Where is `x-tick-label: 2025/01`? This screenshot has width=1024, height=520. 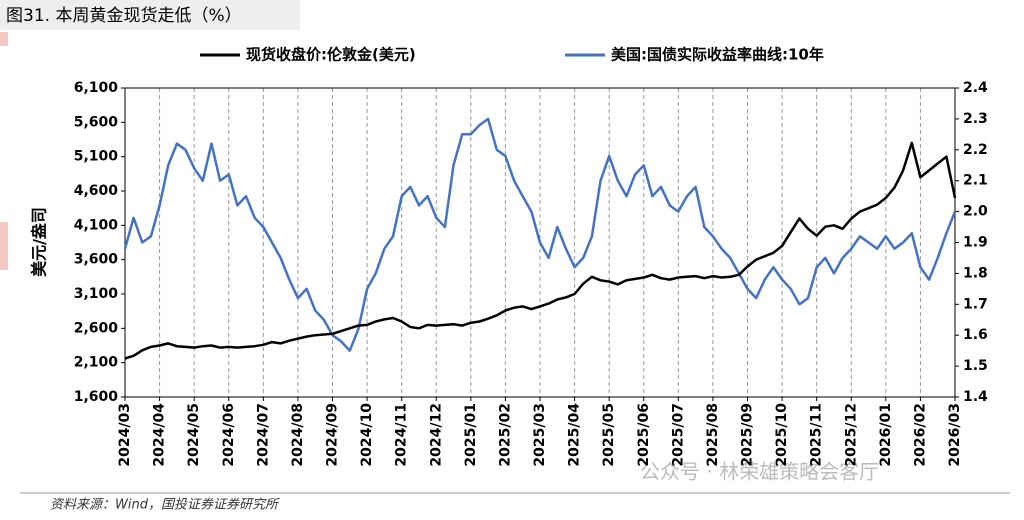 x-tick-label: 2025/01 is located at coordinates (471, 435).